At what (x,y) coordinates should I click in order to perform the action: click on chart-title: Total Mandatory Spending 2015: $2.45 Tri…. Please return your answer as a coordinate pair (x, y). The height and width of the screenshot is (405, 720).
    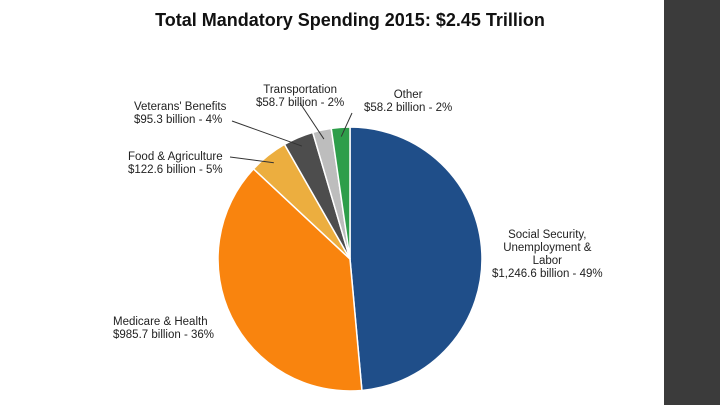
    Looking at the image, I should click on (350, 20).